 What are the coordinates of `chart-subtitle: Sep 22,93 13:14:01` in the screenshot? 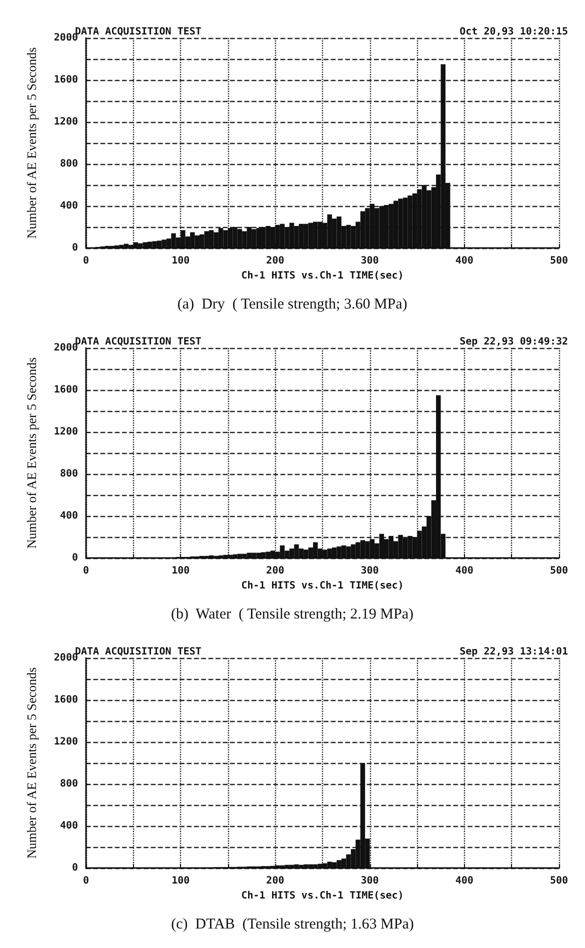 It's located at (514, 652).